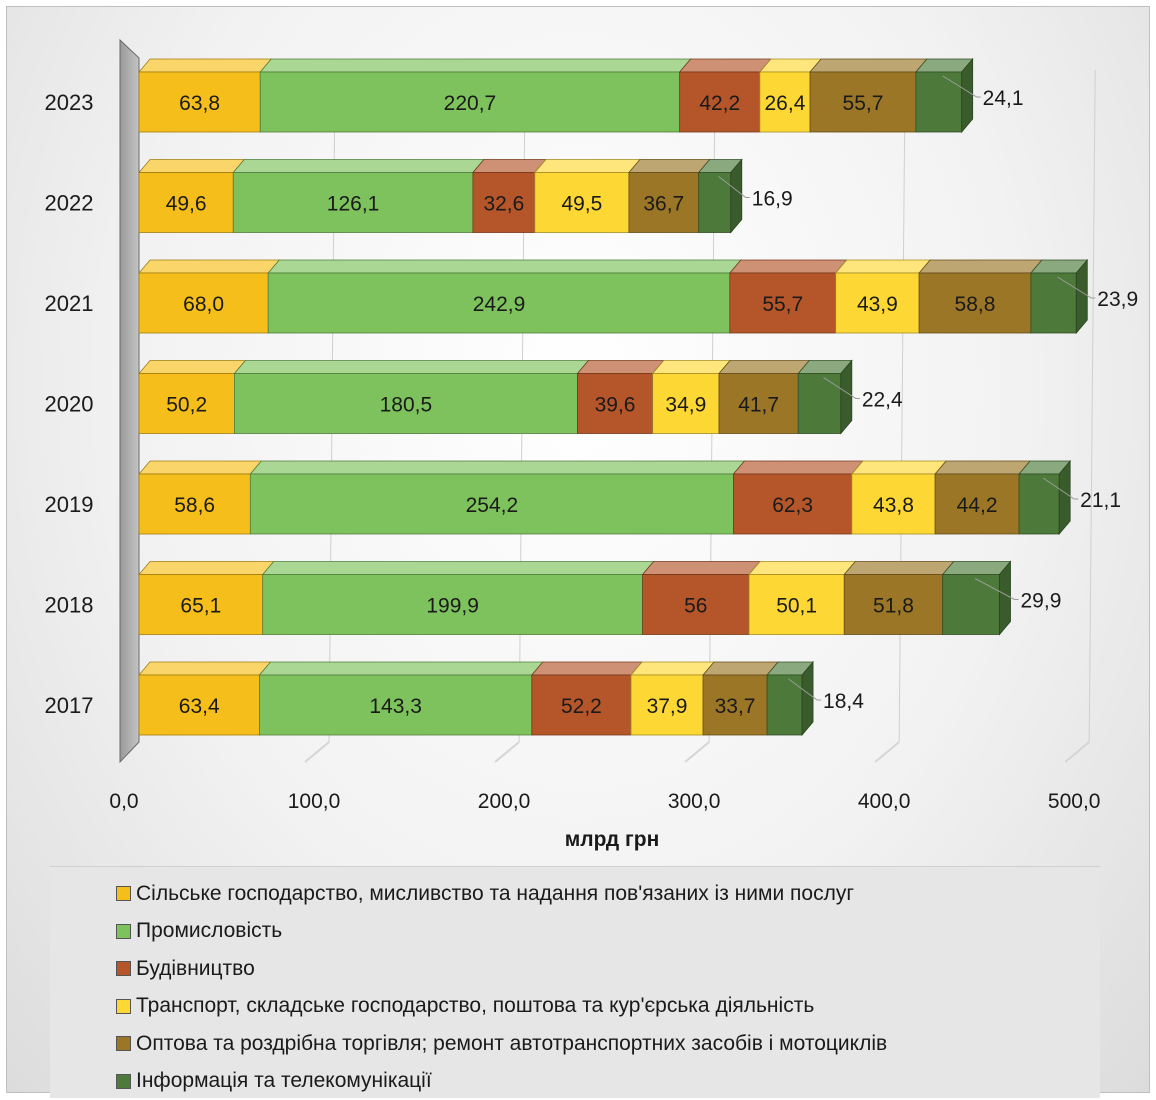  I want to click on data-label: 37,9, so click(667, 706).